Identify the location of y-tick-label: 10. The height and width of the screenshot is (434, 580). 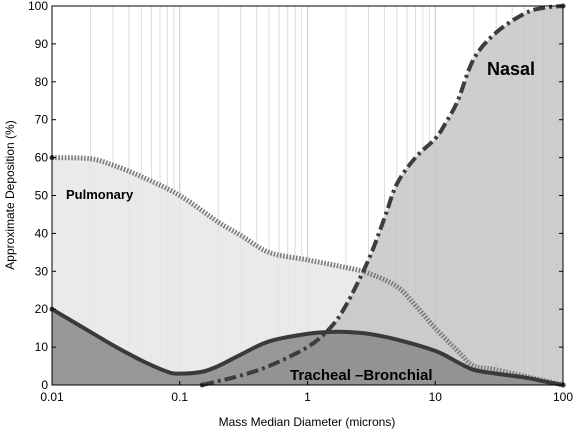
(42, 347).